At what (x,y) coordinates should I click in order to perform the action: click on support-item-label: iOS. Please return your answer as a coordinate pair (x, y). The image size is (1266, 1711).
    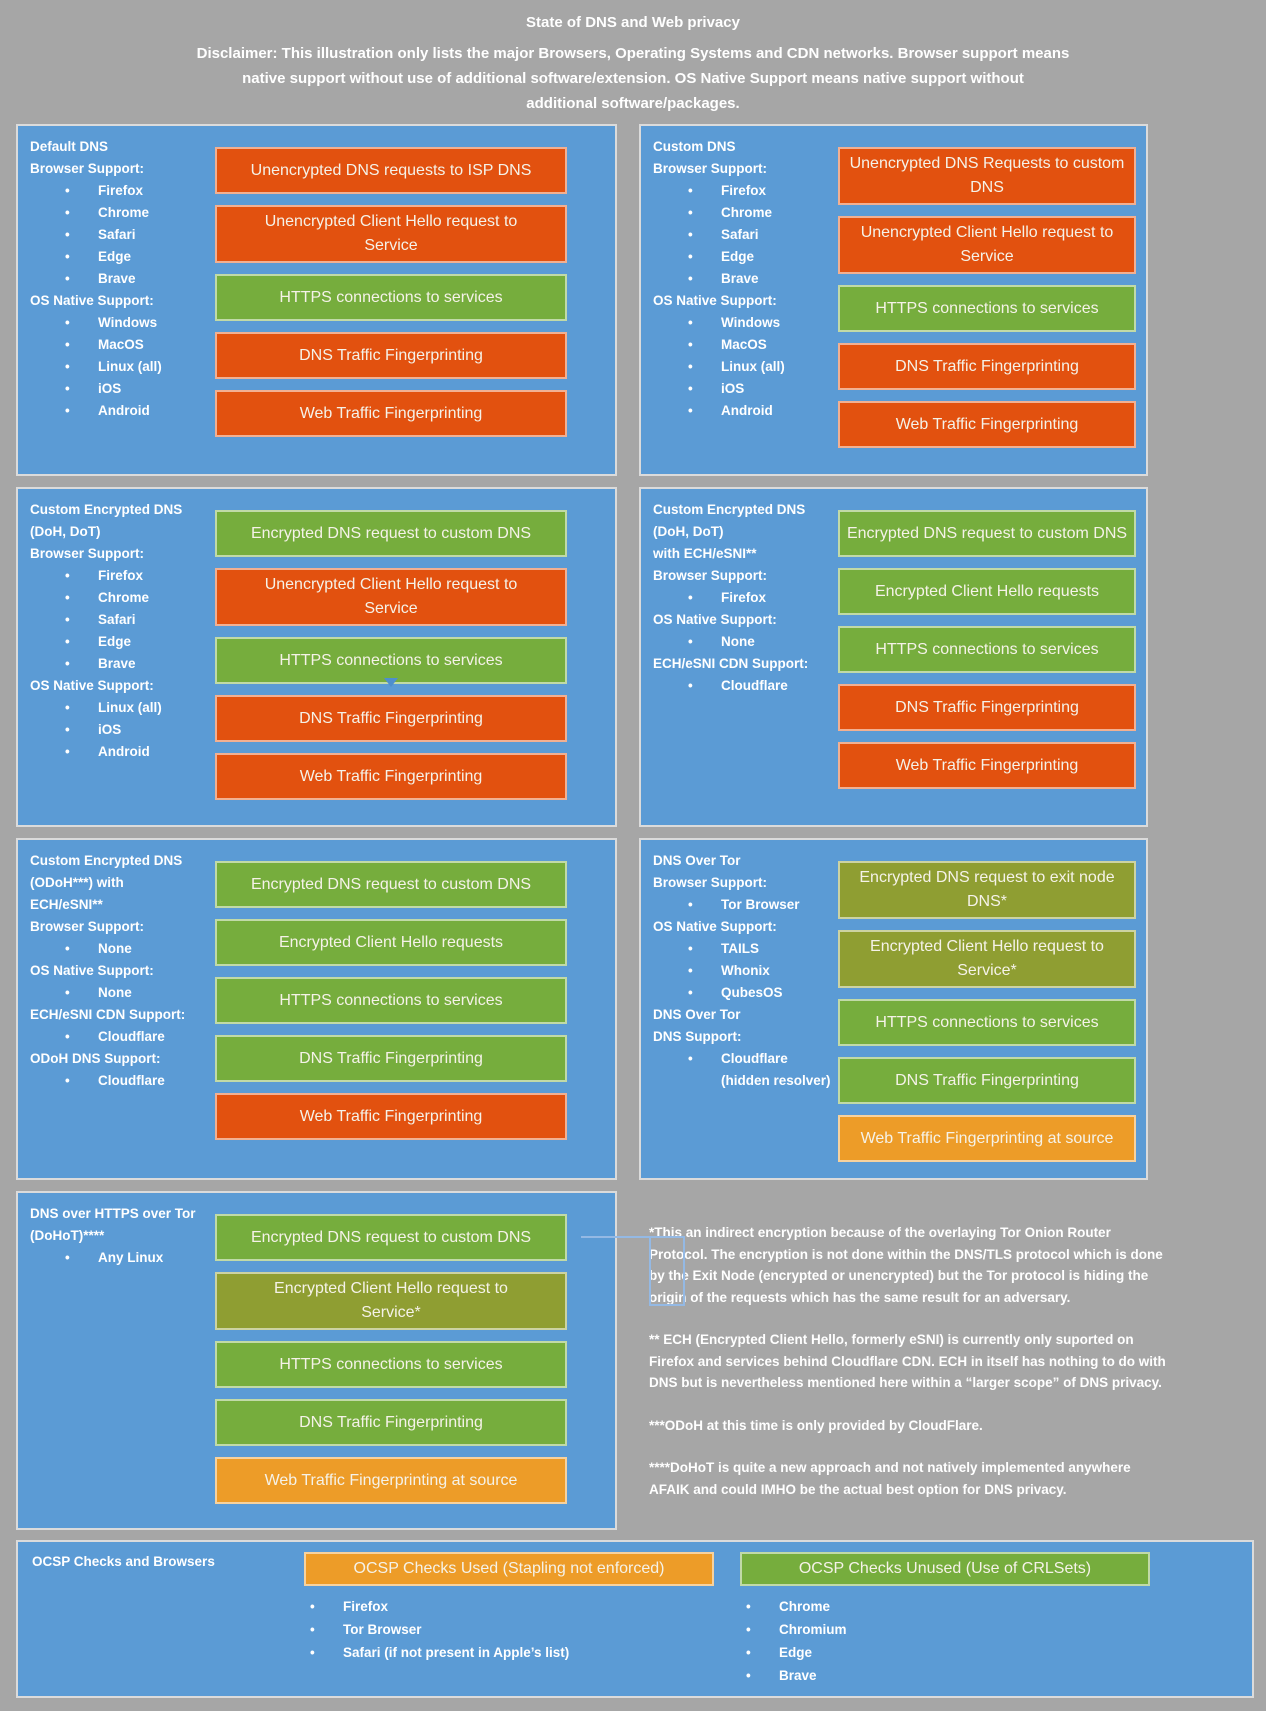
    Looking at the image, I should click on (110, 729).